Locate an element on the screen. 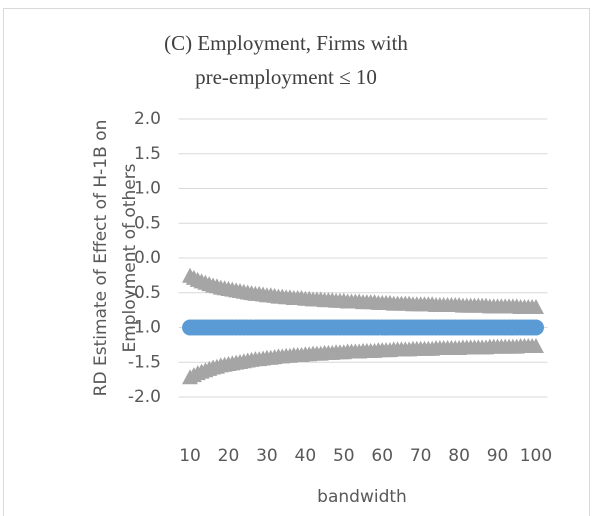 The height and width of the screenshot is (516, 593). x-axis-title: bandwidth is located at coordinates (362, 497).